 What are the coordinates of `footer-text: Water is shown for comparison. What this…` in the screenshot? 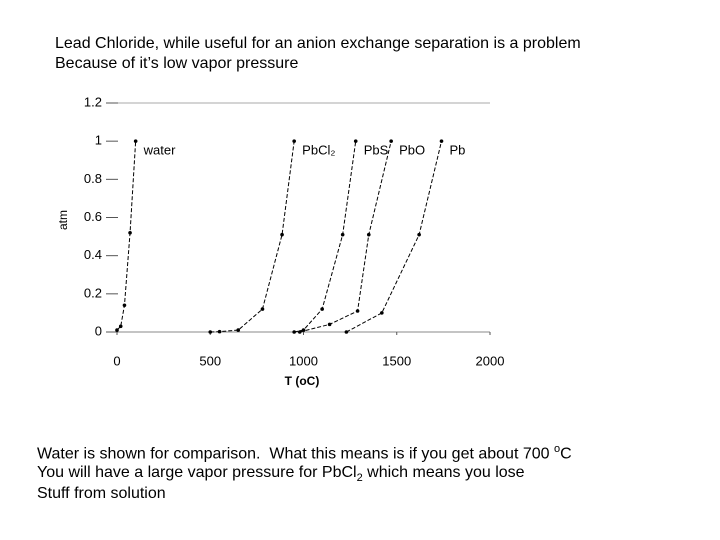 It's located at (295, 454).